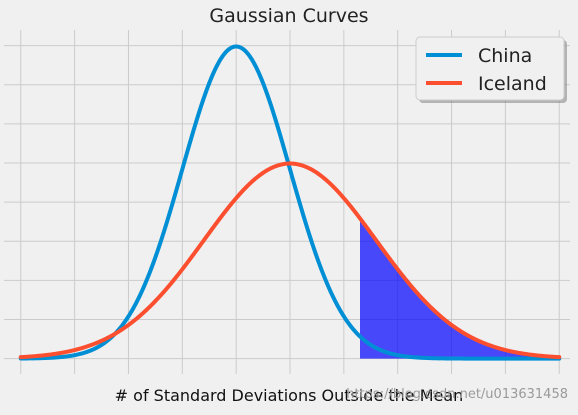 The image size is (578, 415). Describe the element at coordinates (457, 394) in the screenshot. I see `watermark: https://blog.csdn.net/u013631458` at that location.